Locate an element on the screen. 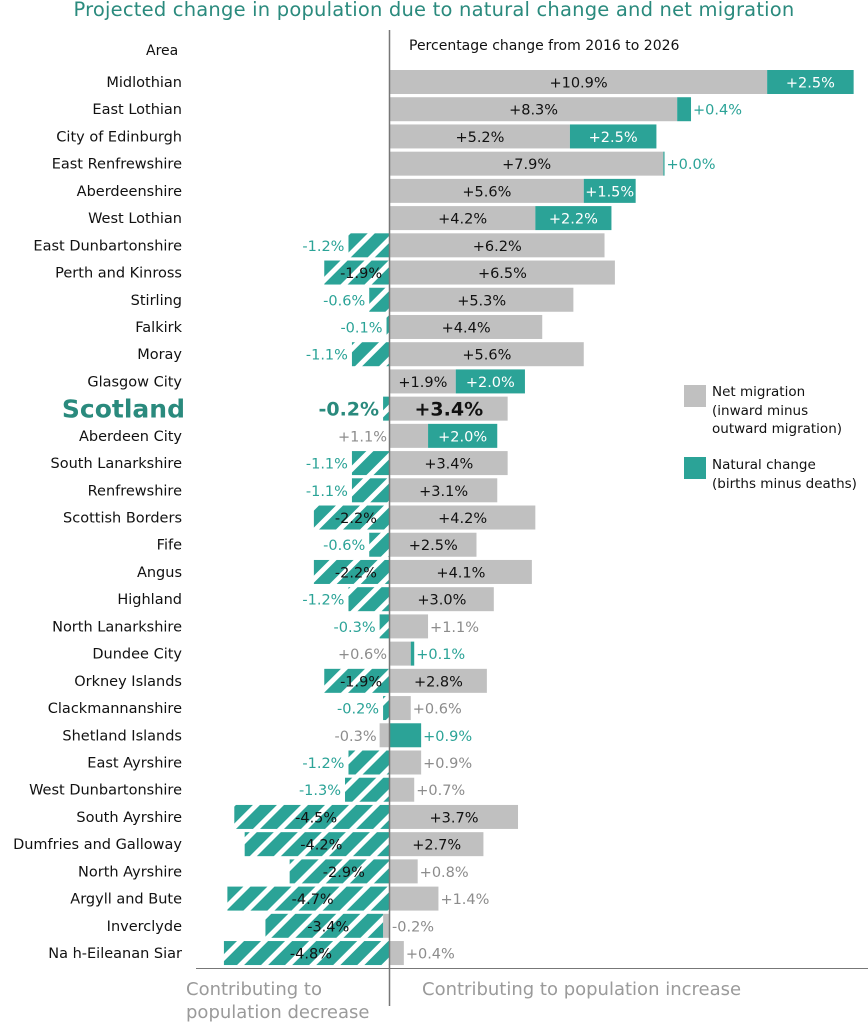 Image resolution: width=868 pixels, height=1024 pixels. migration-label: +5.2% is located at coordinates (479, 138).